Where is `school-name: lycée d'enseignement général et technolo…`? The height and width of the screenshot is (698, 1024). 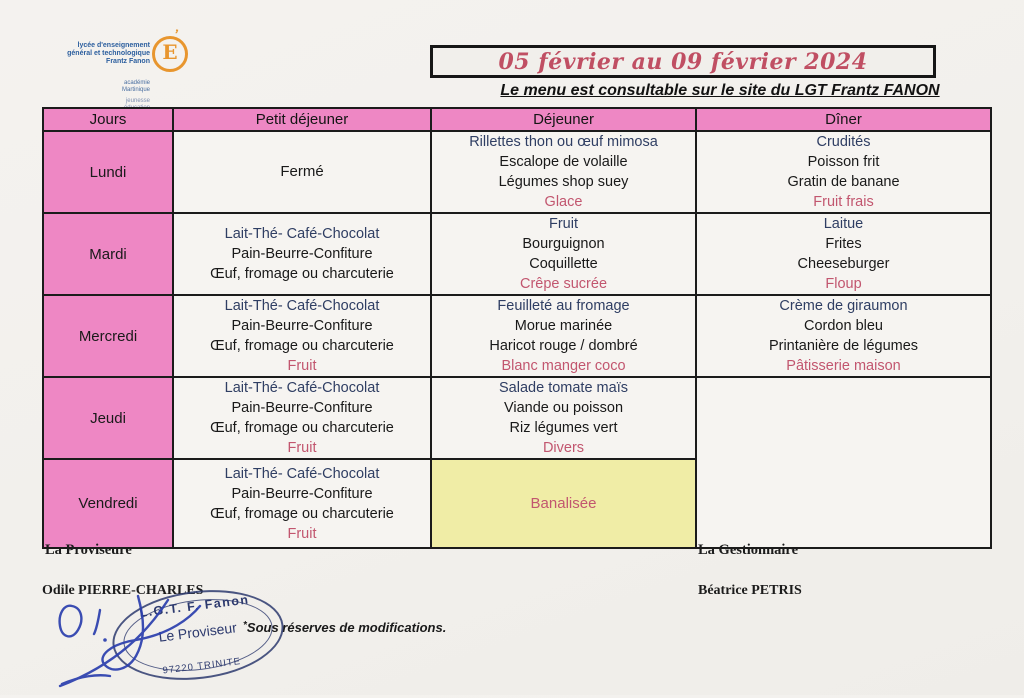
school-name: lycée d'enseignement général et technolo… is located at coordinates (108, 53).